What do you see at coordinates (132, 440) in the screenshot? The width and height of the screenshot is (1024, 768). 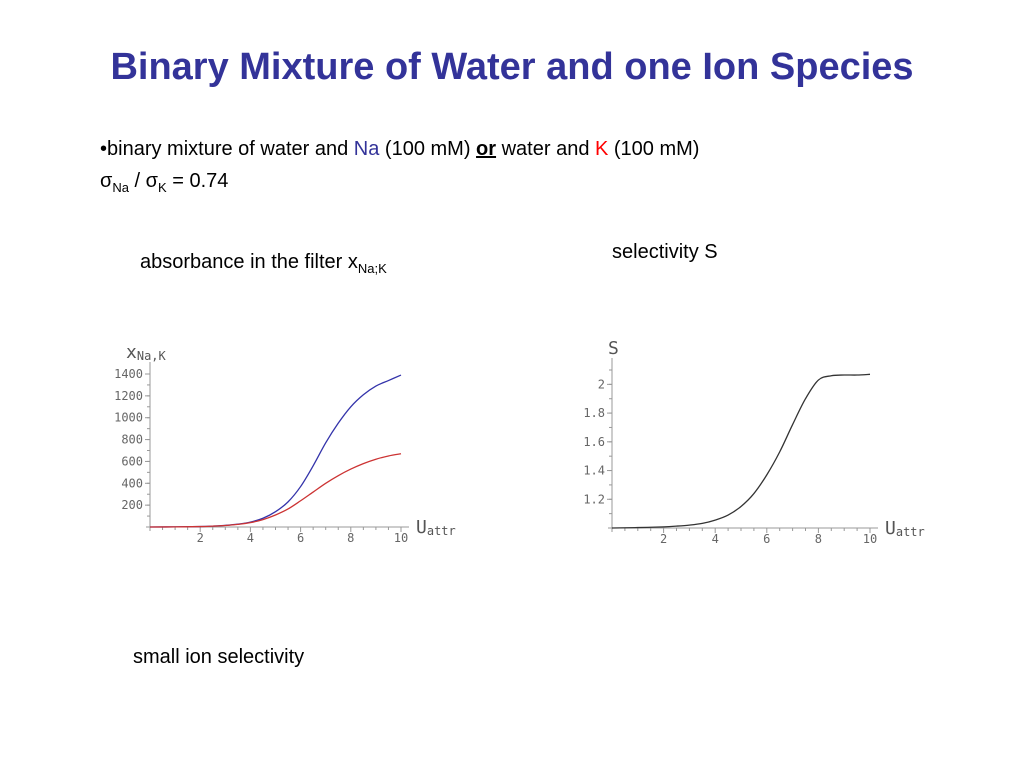 I see `y-tick-label: 800` at bounding box center [132, 440].